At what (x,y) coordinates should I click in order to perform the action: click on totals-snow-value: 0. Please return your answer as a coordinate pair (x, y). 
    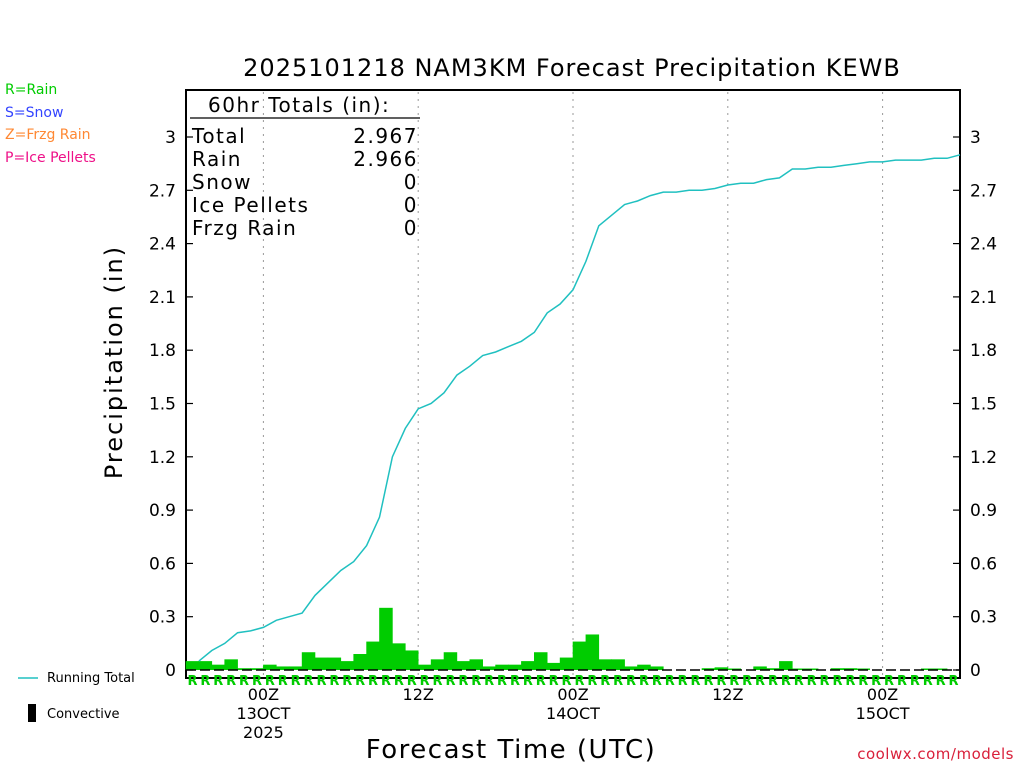
    Looking at the image, I should click on (411, 182).